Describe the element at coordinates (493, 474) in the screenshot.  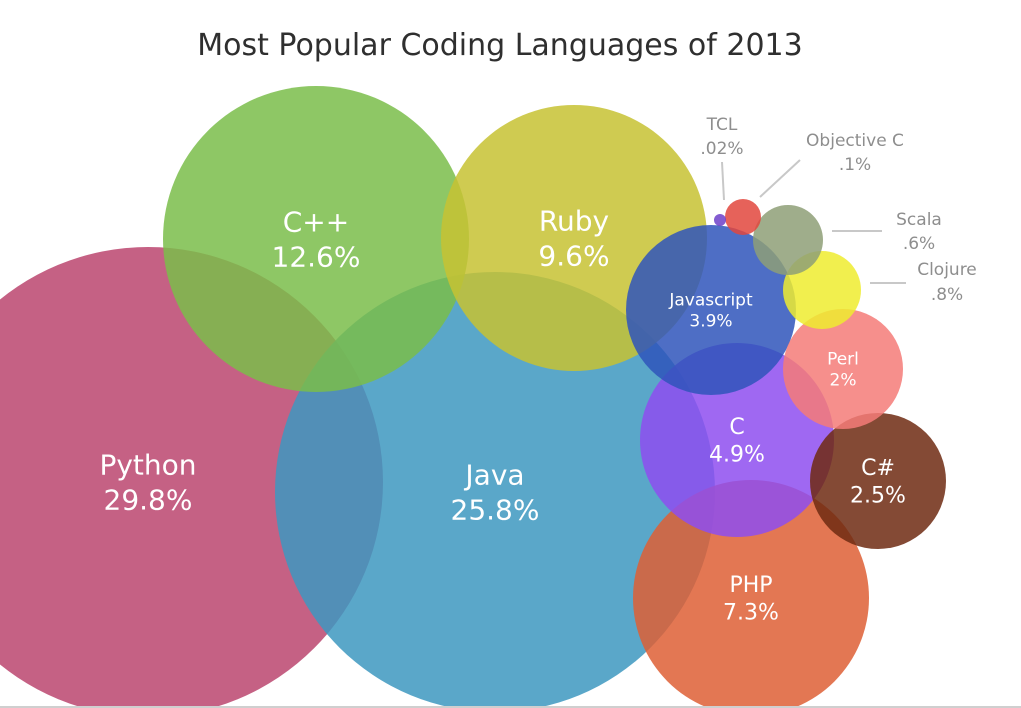
I see `label-name-java: Java` at that location.